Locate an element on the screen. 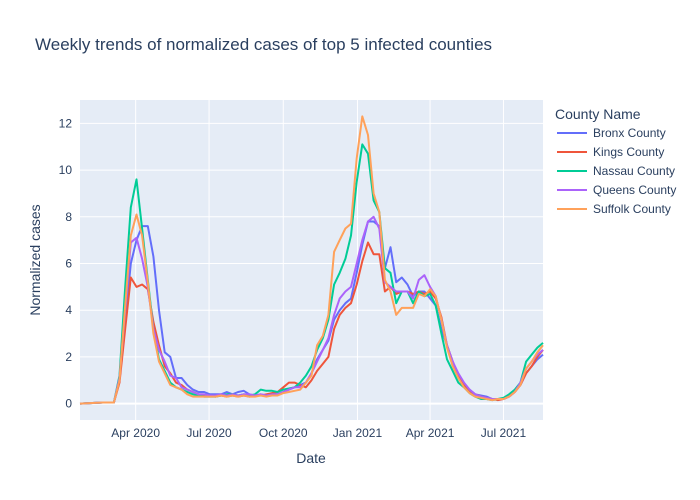  y-tick-label: 12 is located at coordinates (66, 123).